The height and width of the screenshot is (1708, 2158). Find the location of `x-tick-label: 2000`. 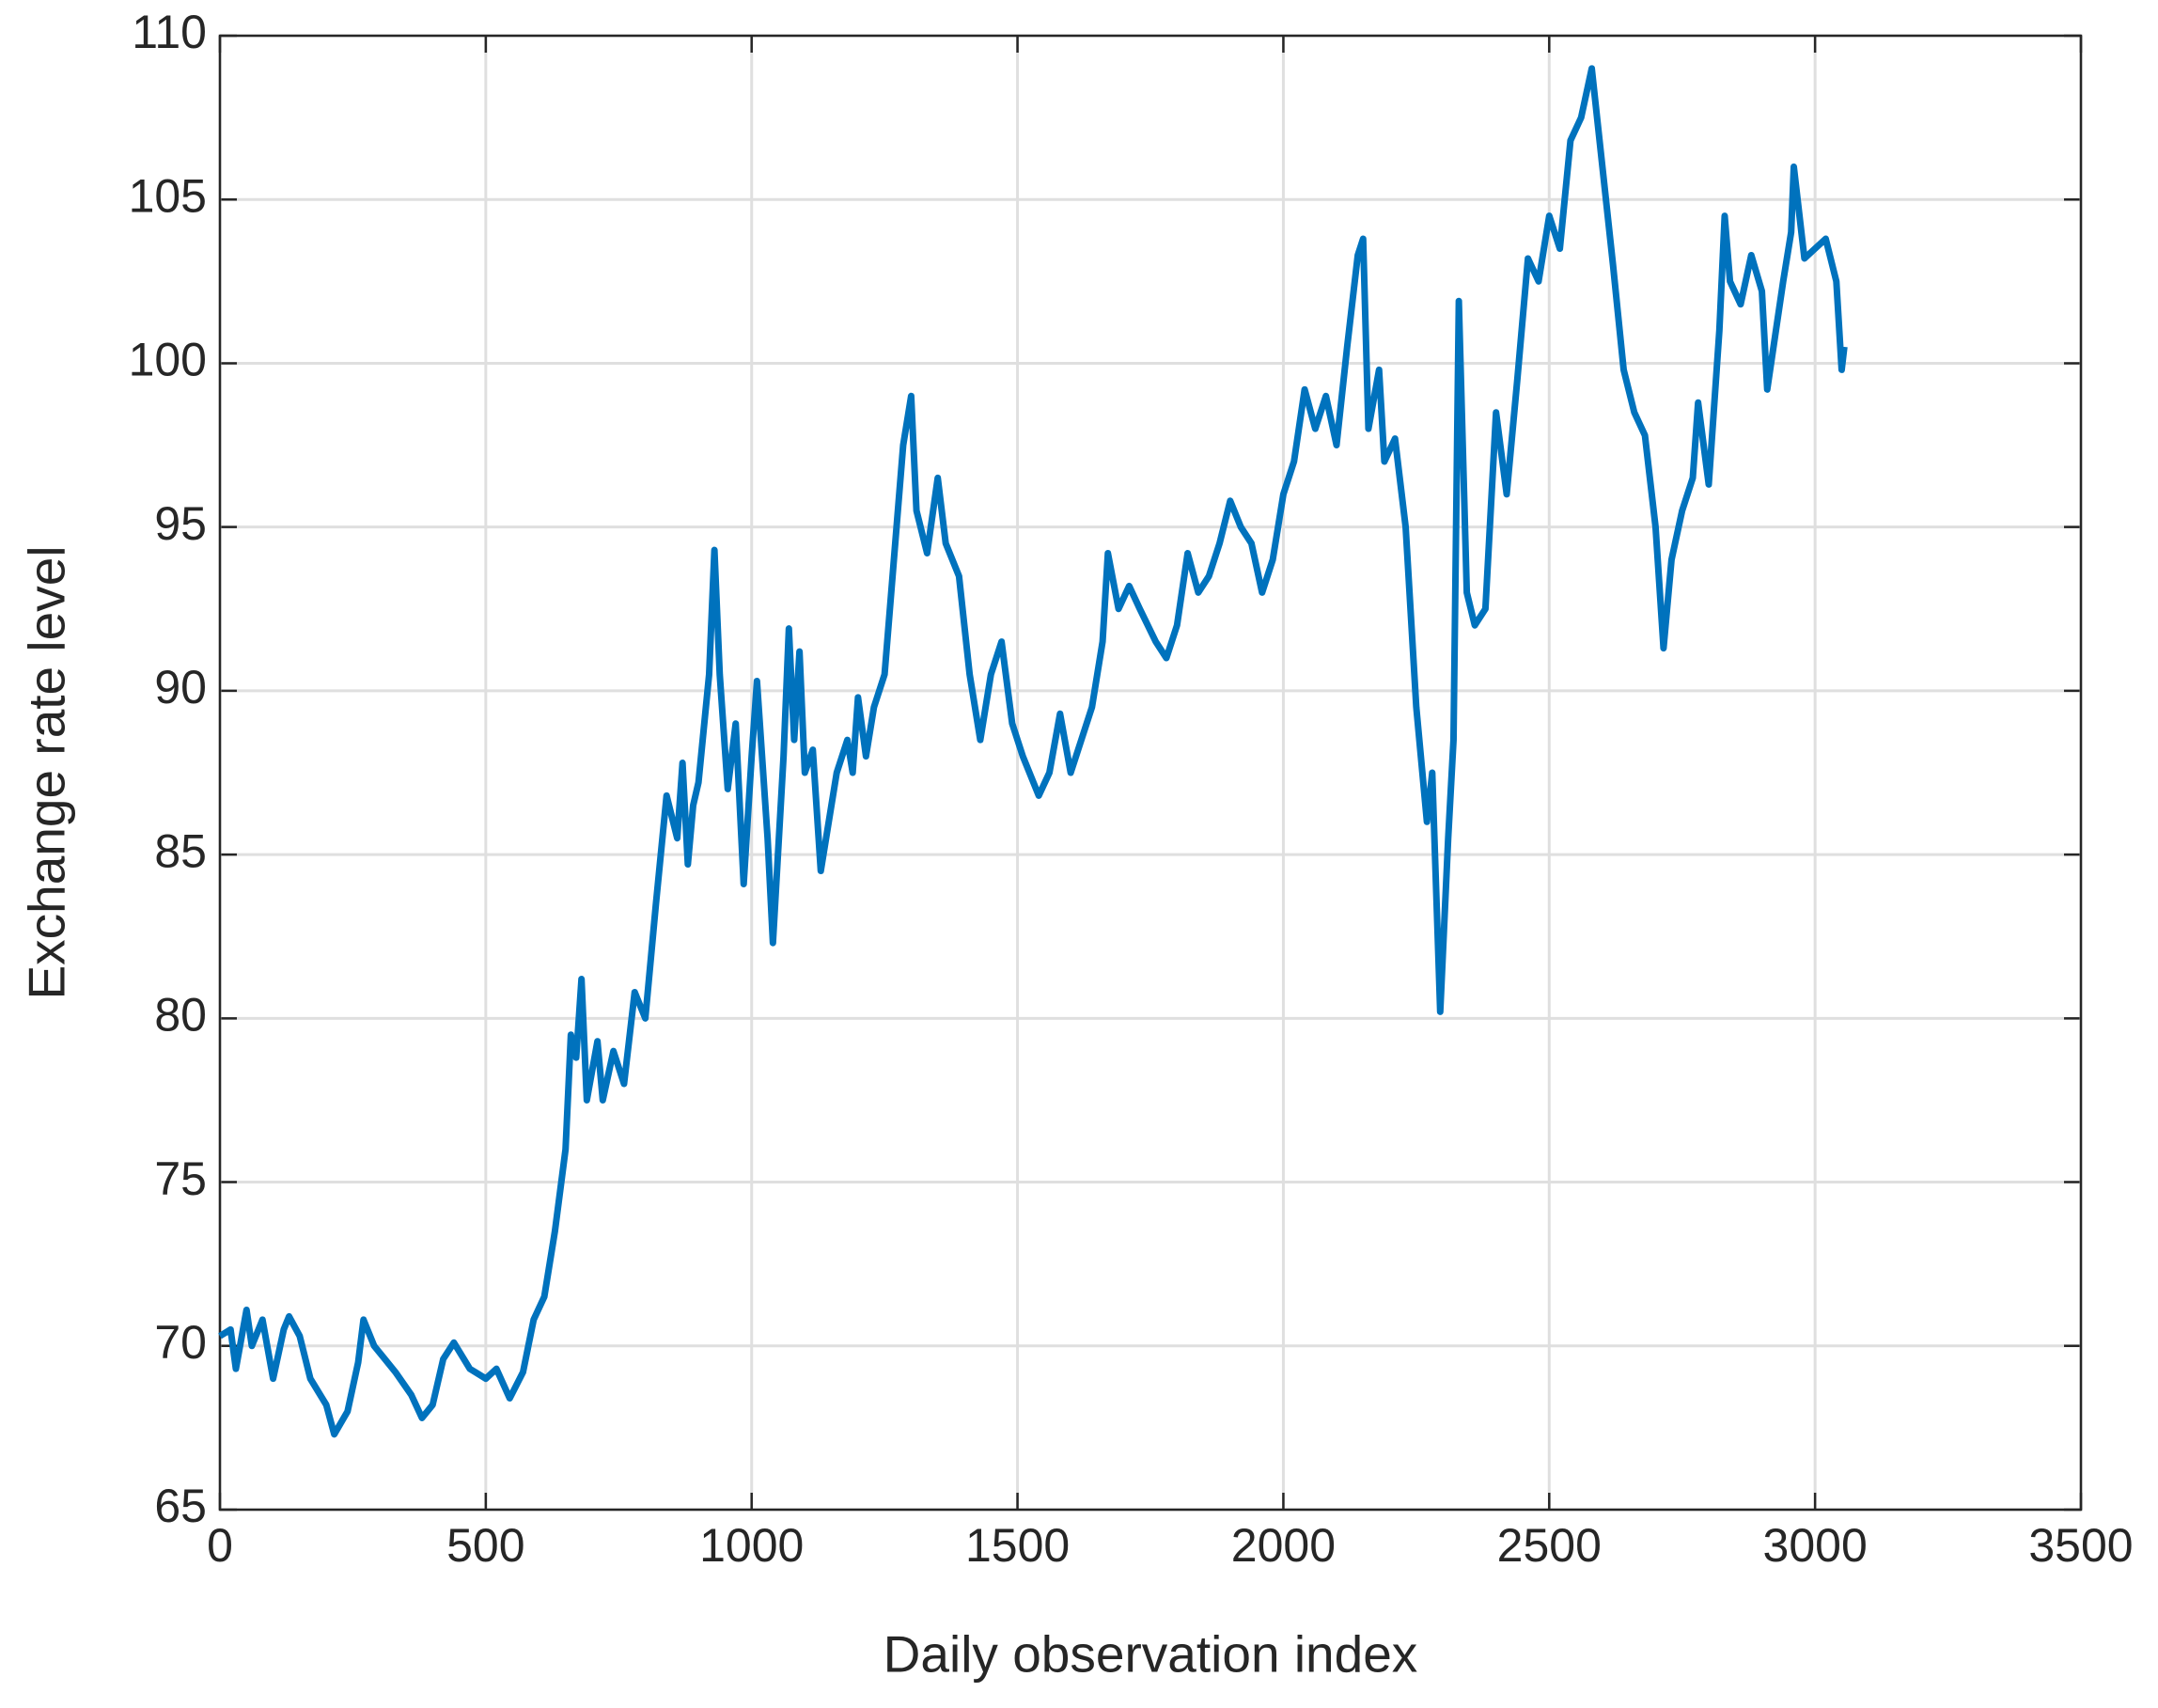

x-tick-label: 2000 is located at coordinates (1284, 1545).